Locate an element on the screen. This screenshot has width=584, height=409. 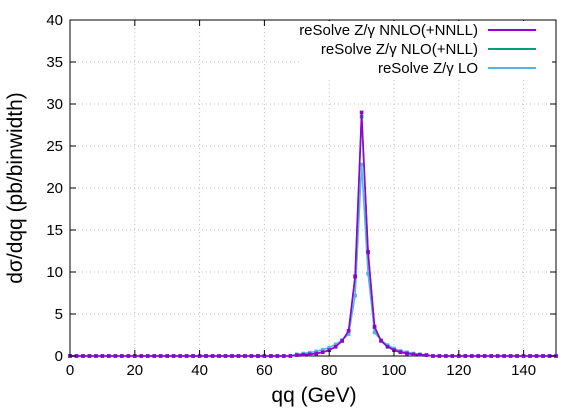
x-tick-label: 60 is located at coordinates (264, 370).